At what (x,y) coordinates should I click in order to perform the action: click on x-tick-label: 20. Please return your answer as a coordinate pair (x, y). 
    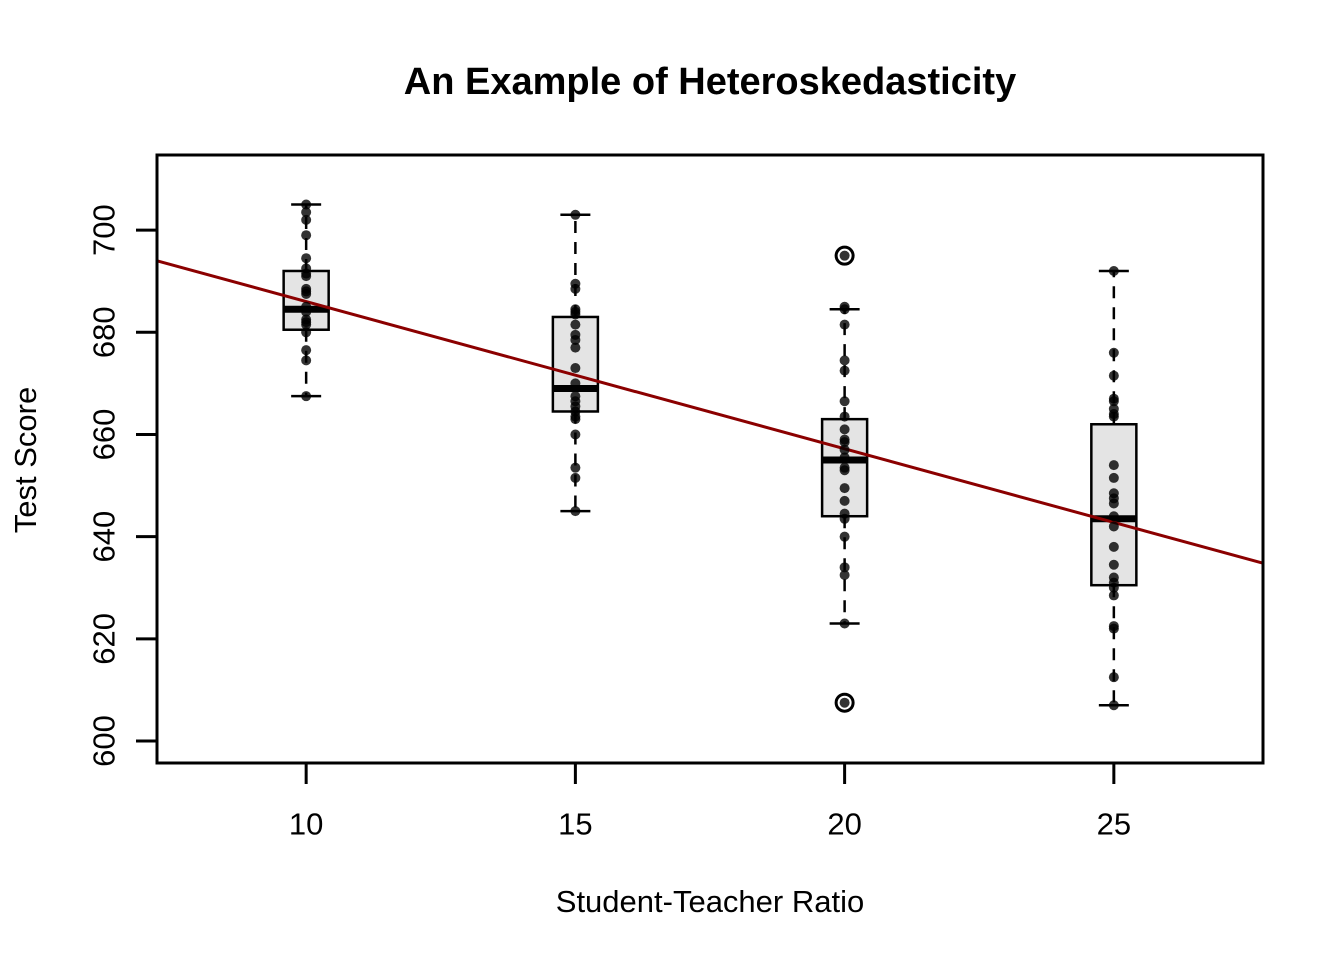
    Looking at the image, I should click on (844, 824).